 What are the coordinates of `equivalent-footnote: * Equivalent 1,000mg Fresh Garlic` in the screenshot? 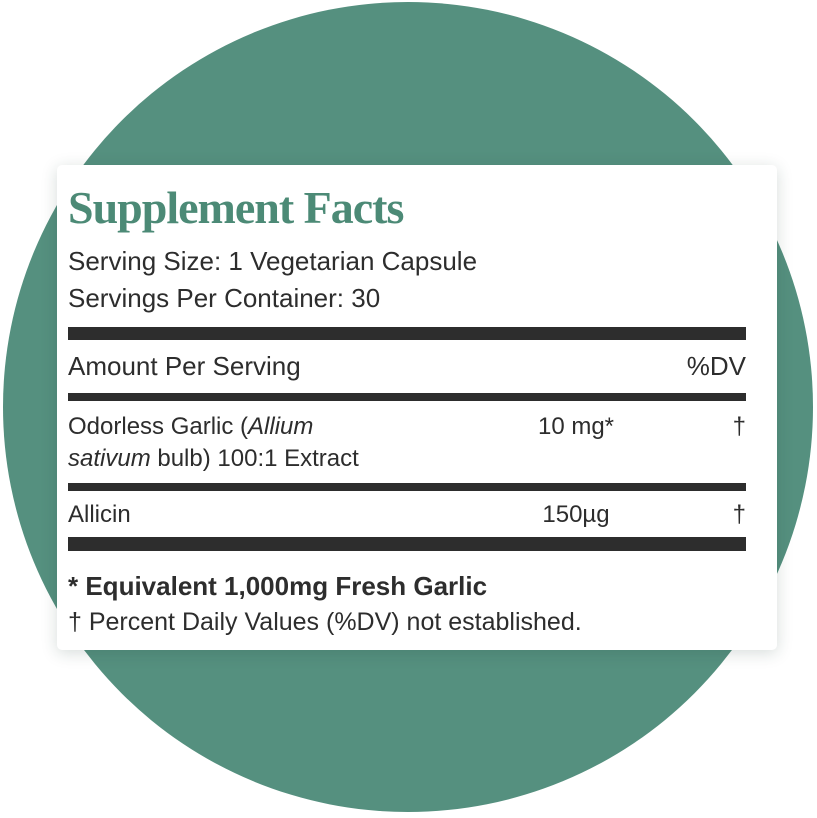 It's located at (278, 586).